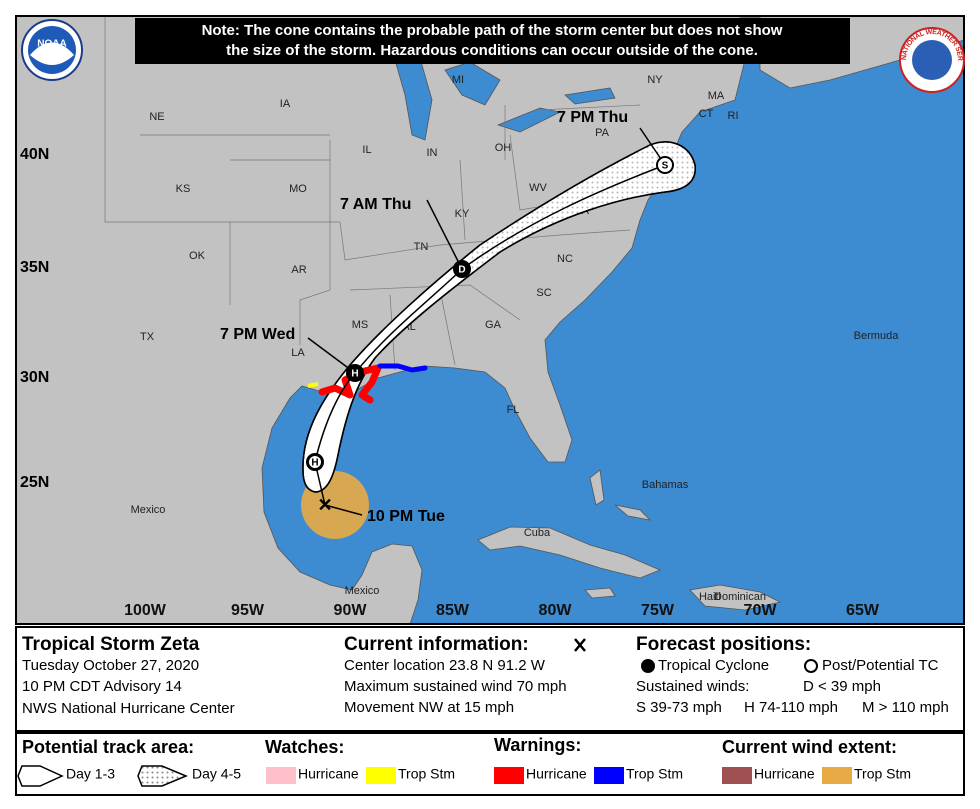 Image resolution: width=980 pixels, height=809 pixels. What do you see at coordinates (406, 516) in the screenshot?
I see `track-time-label: 10 PM Tue` at bounding box center [406, 516].